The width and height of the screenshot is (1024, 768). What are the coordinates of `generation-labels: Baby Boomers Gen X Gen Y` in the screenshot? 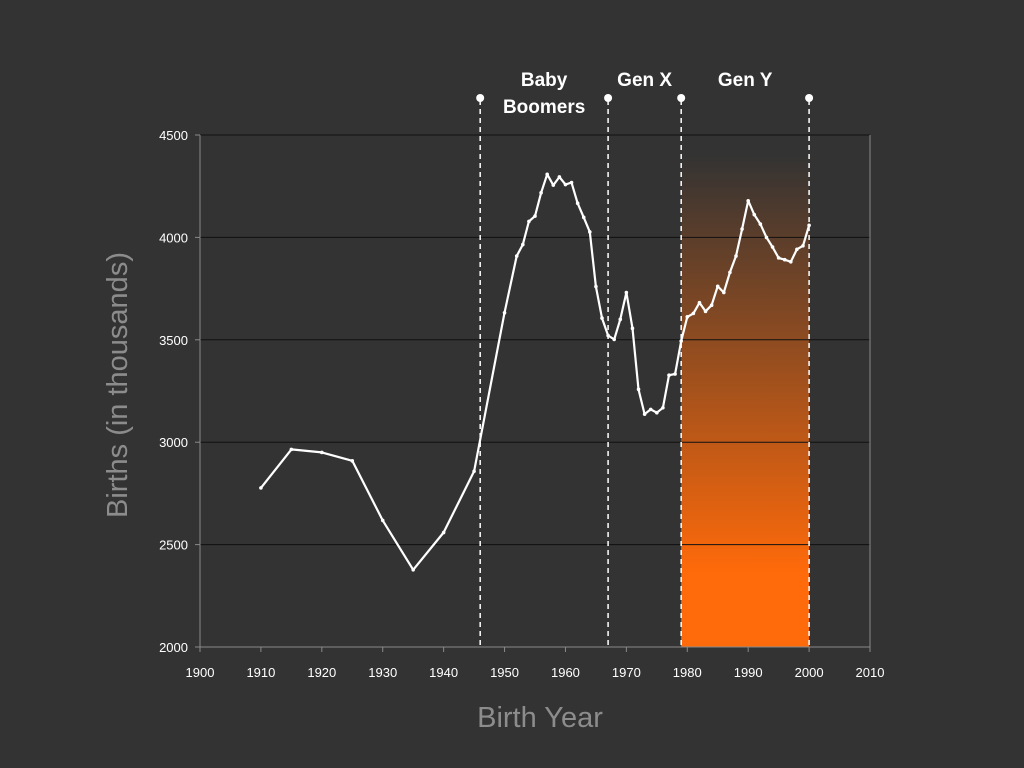 It's located at (638, 94).